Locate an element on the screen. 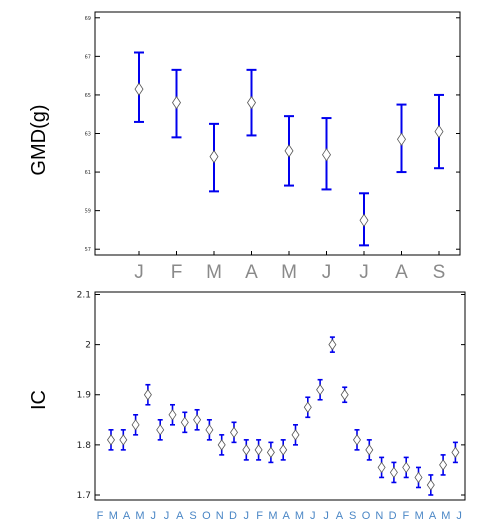 The image size is (483, 526). p2-y-tick-label: 2 is located at coordinates (88, 346).